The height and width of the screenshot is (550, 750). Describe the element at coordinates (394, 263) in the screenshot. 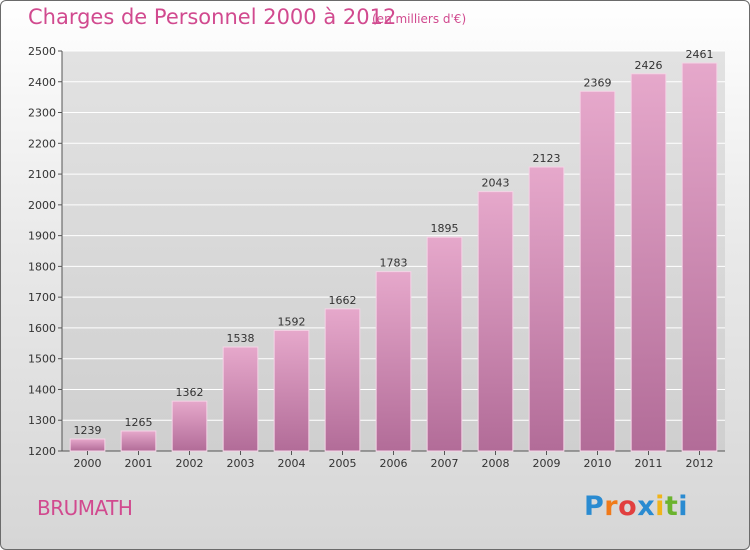

I see `data-label: 1783` at that location.